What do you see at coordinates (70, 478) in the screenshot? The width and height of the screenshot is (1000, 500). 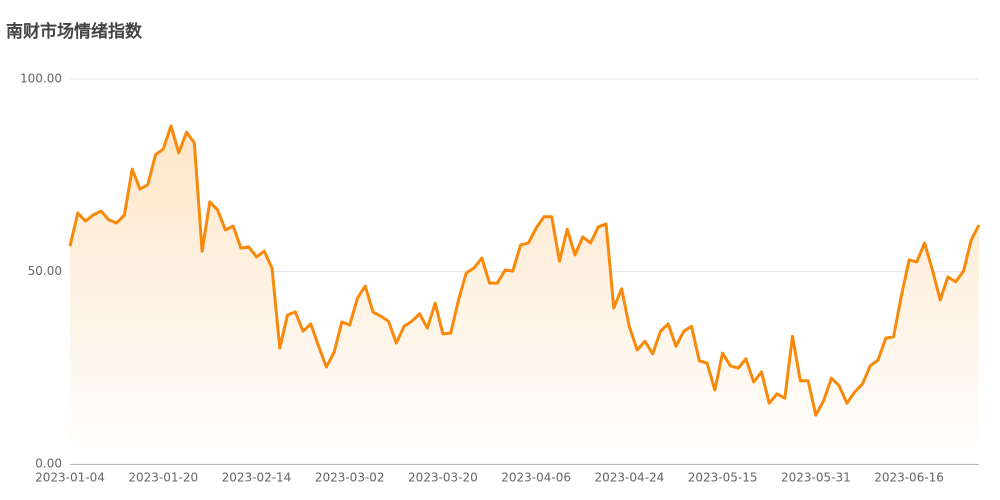 I see `x-tick-label: 2023-01-04` at bounding box center [70, 478].